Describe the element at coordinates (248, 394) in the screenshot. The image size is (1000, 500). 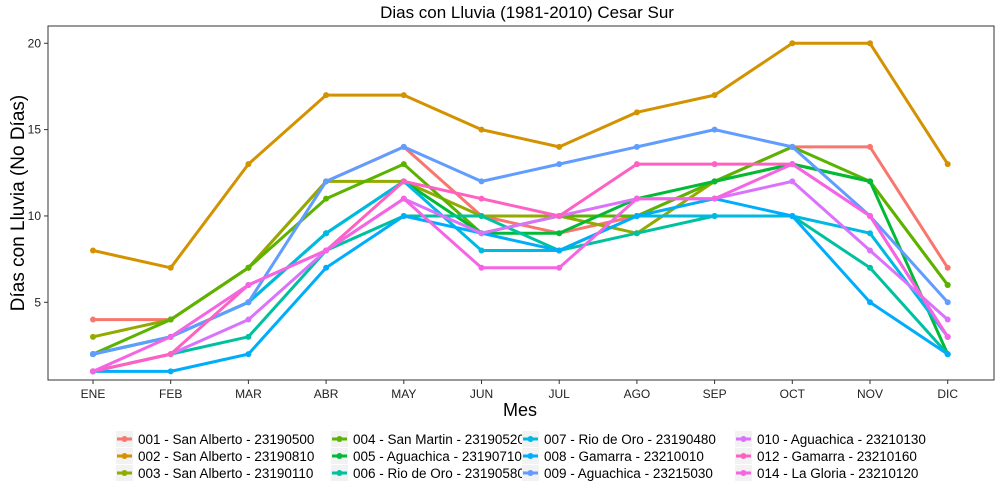
I see `x-tick-label: MAR` at that location.